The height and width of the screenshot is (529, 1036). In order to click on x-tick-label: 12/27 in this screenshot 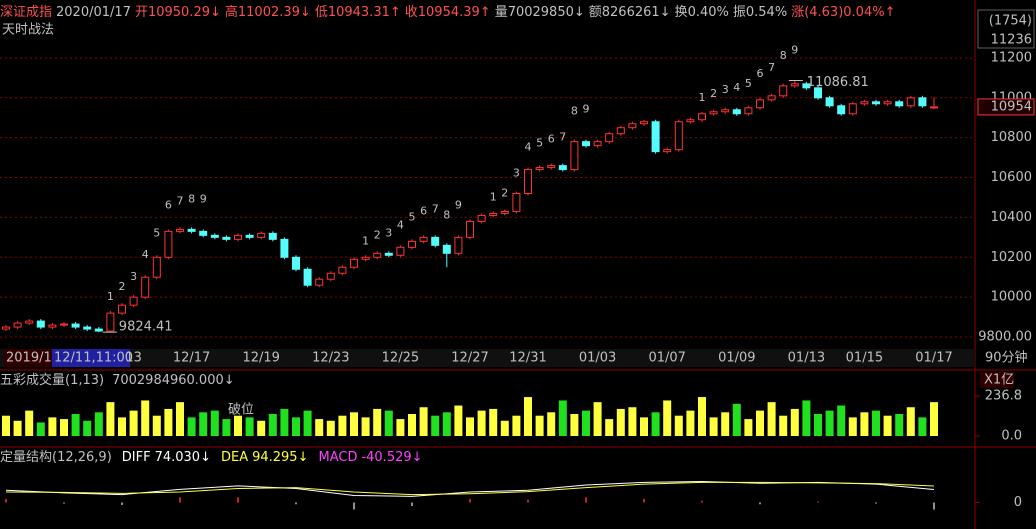, I will do `click(469, 358)`.